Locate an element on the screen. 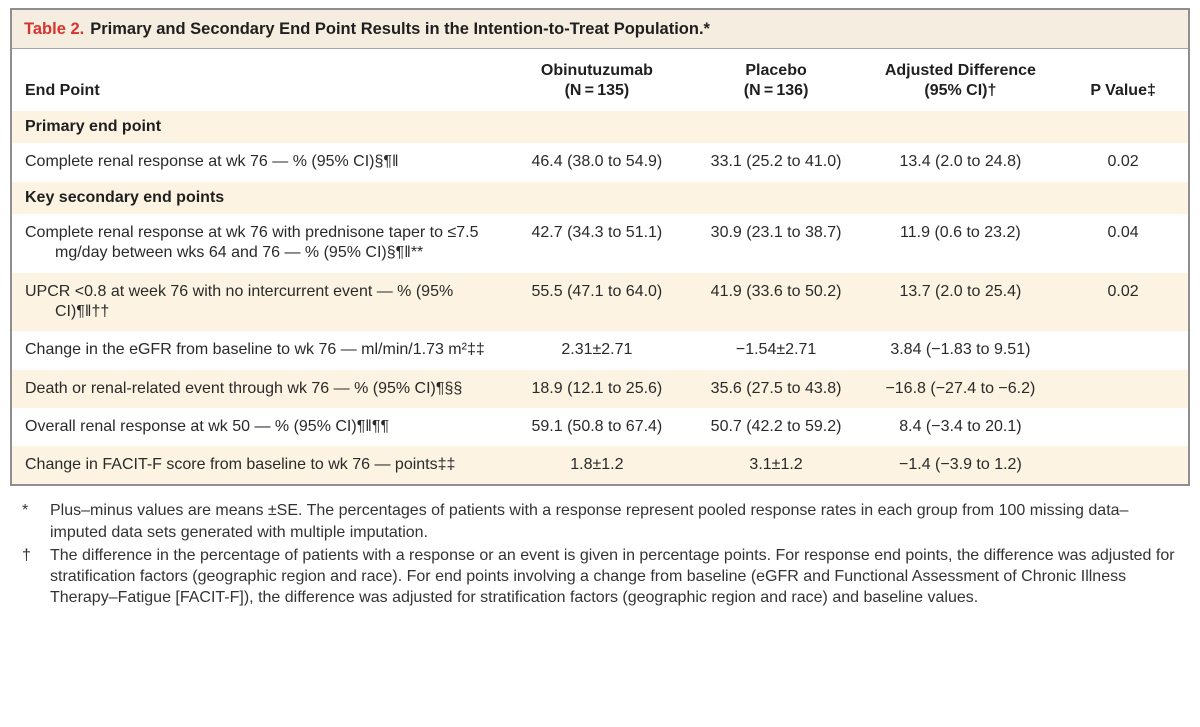 This screenshot has height=727, width=1200. difference-cell: 11.9 (0.6 to 23.2) is located at coordinates (960, 232).